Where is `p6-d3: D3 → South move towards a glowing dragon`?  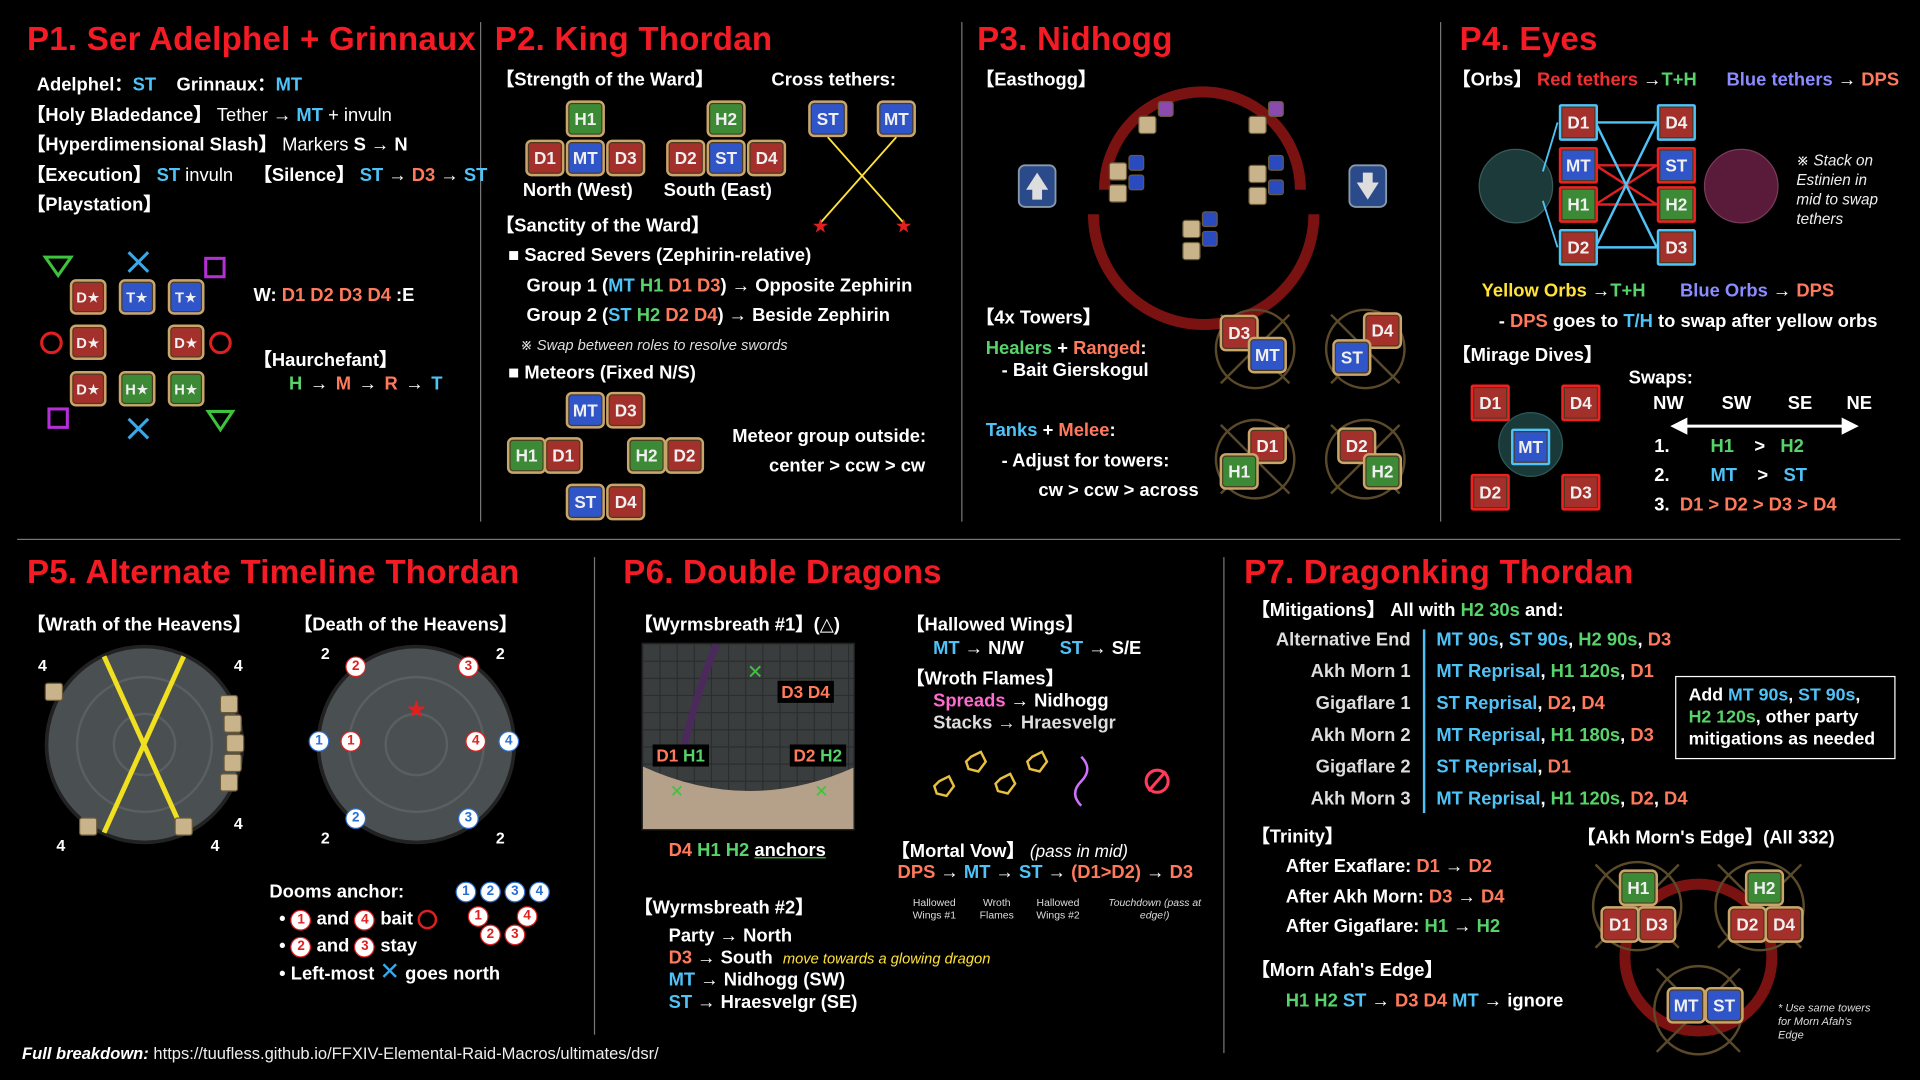
p6-d3: D3 → South move towards a glowing dragon is located at coordinates (829, 958).